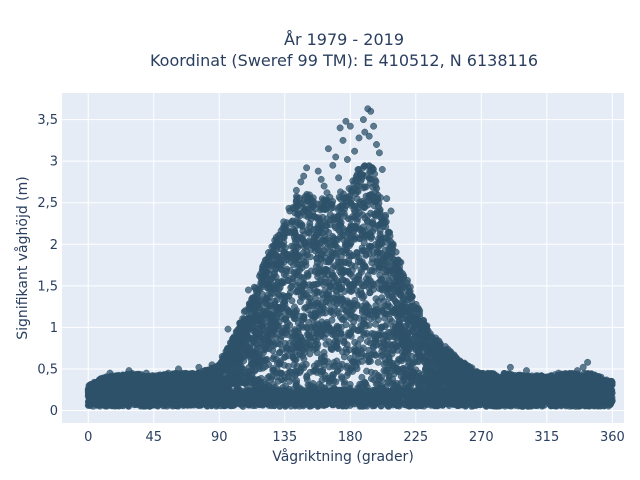 The image size is (640, 480). I want to click on chart-title: År 1979 - 2019, so click(344, 39).